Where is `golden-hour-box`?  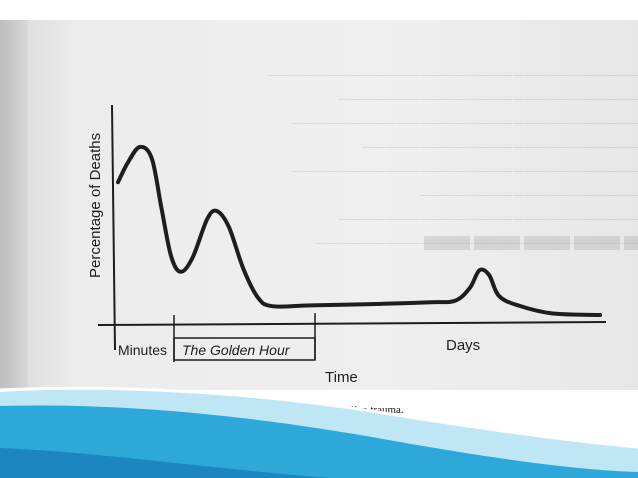
golden-hour-box is located at coordinates (244, 349).